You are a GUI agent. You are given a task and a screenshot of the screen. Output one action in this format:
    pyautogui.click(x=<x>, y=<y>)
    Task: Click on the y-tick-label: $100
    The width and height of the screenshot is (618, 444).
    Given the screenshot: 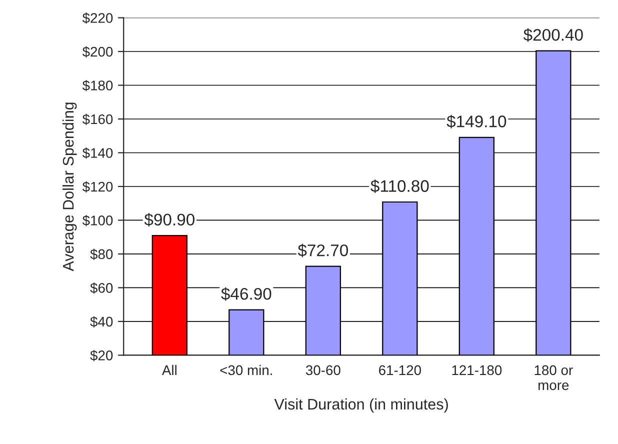 What is the action you would take?
    pyautogui.click(x=97, y=220)
    